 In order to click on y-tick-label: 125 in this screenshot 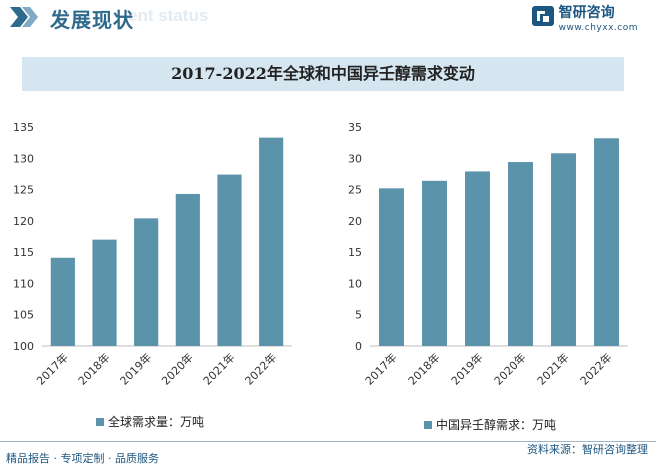, I will do `click(23, 190)`.